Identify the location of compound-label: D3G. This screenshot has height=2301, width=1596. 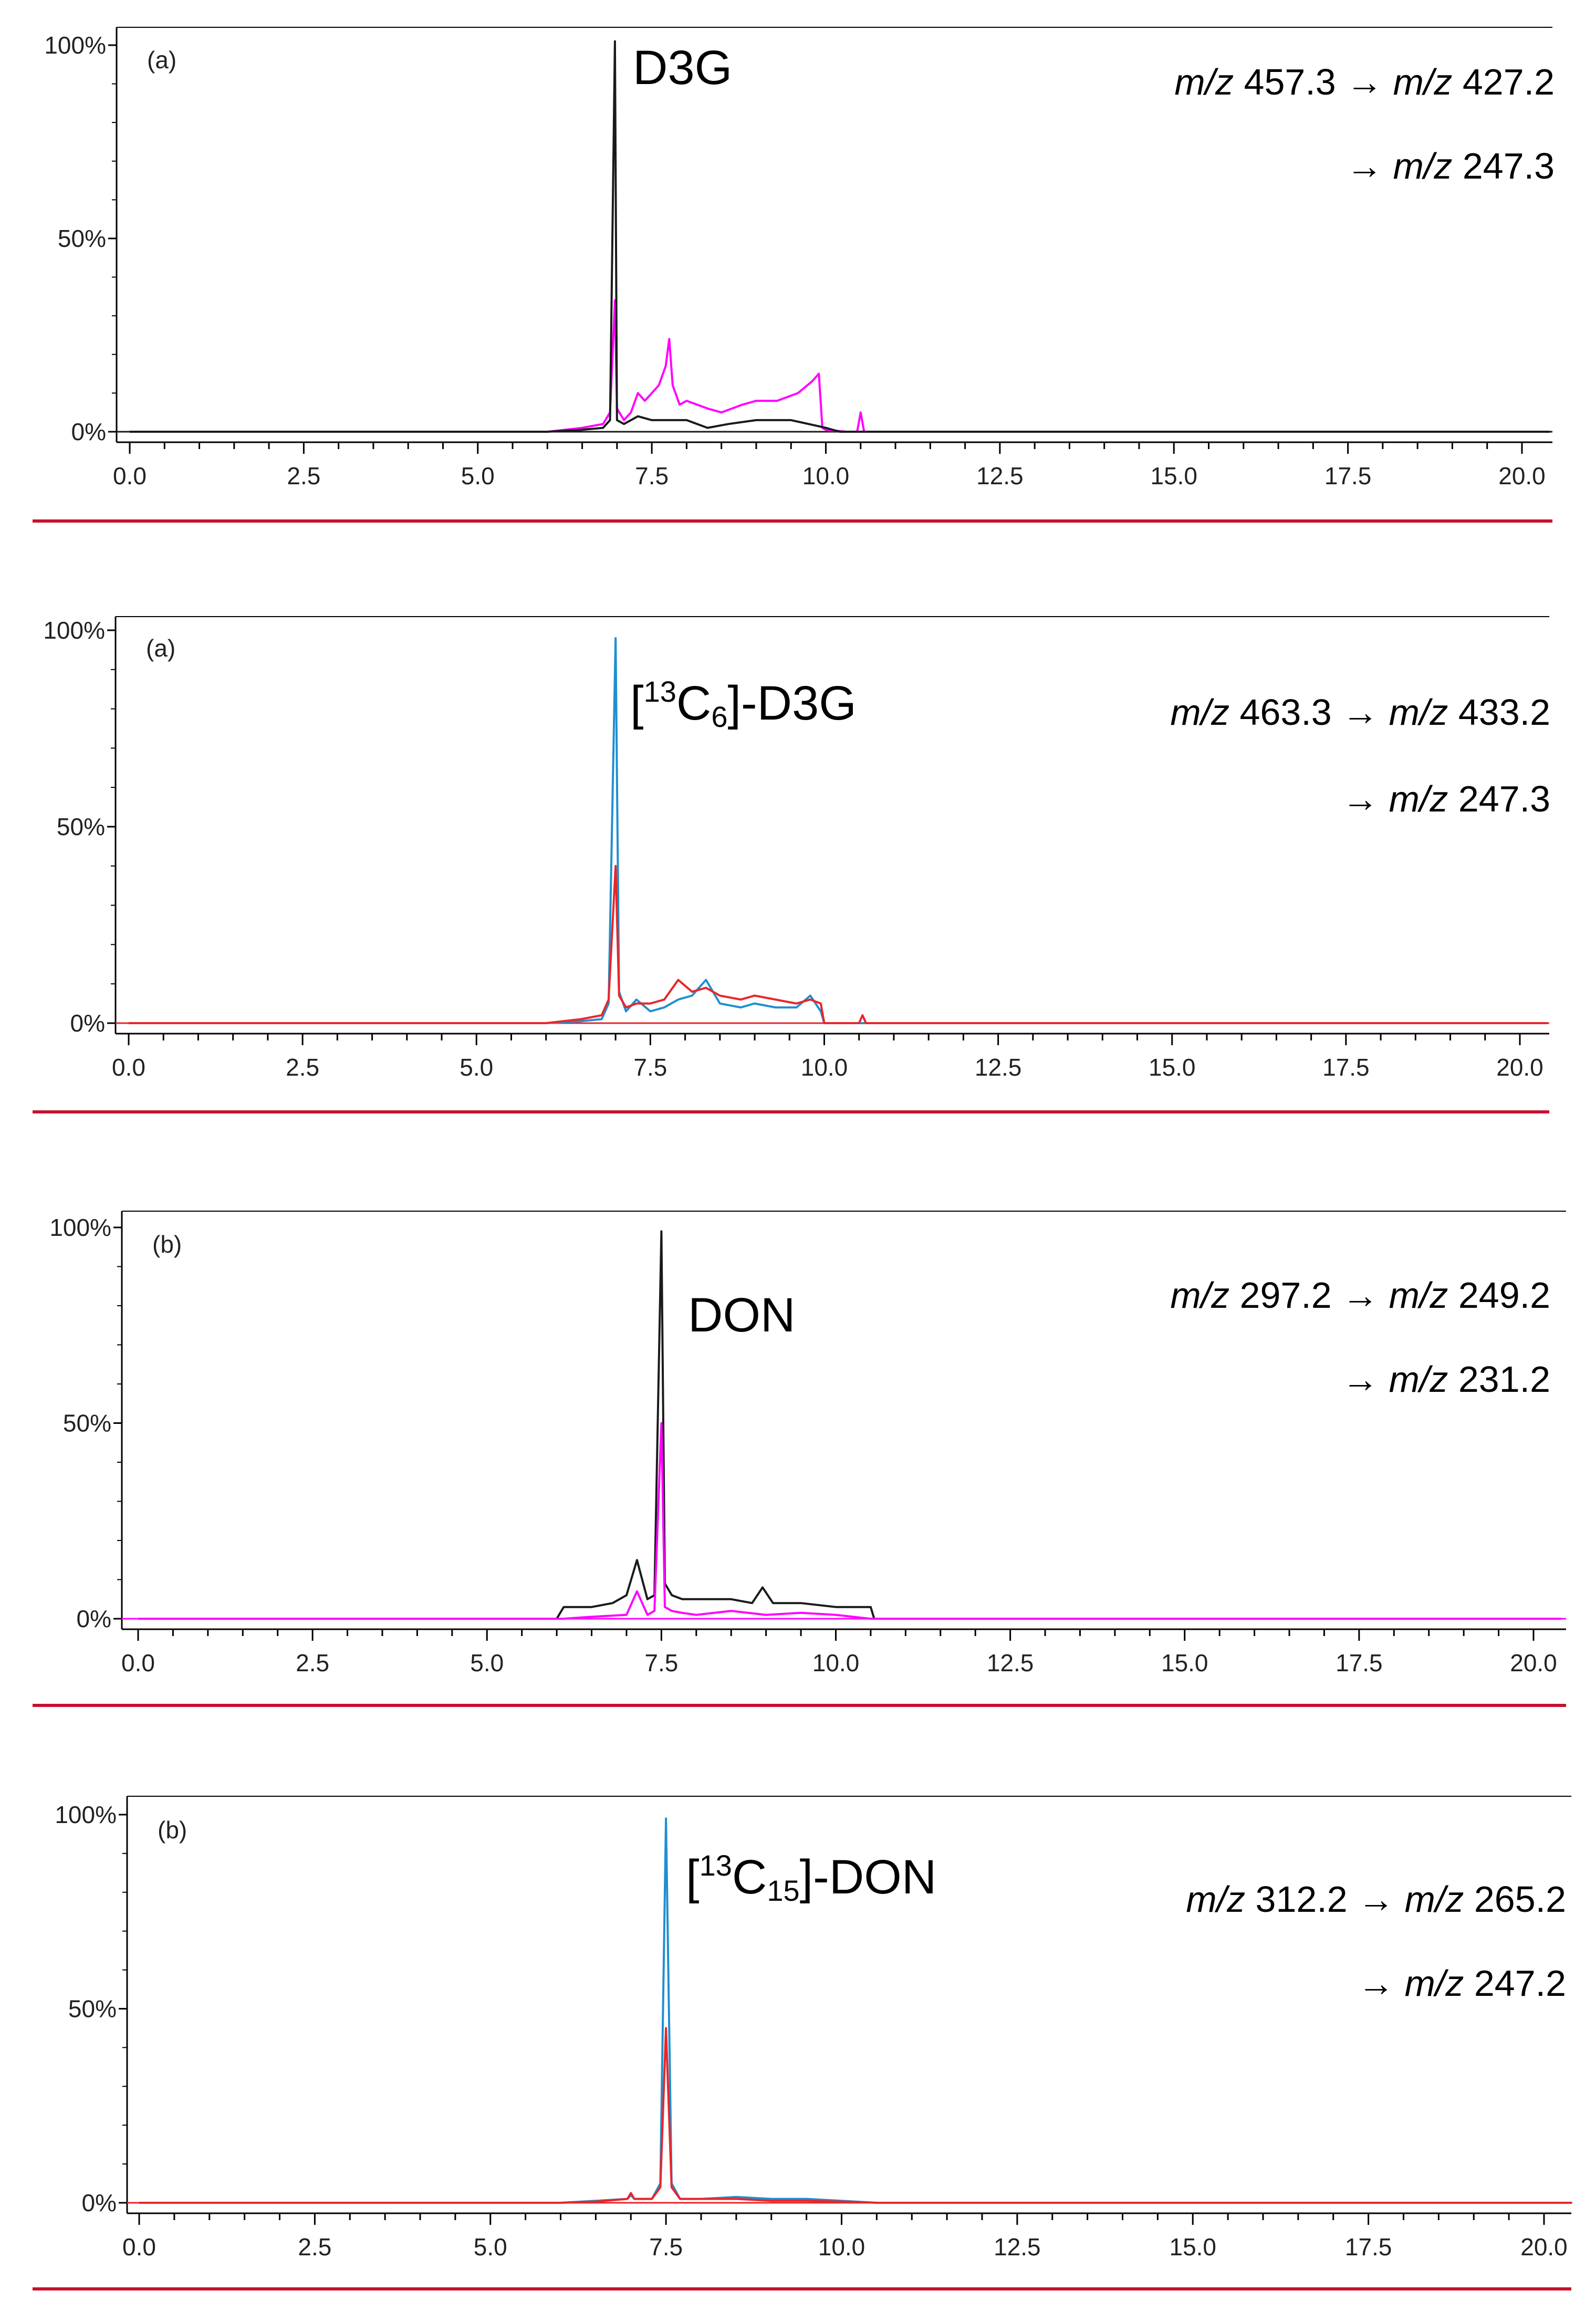
(682, 68).